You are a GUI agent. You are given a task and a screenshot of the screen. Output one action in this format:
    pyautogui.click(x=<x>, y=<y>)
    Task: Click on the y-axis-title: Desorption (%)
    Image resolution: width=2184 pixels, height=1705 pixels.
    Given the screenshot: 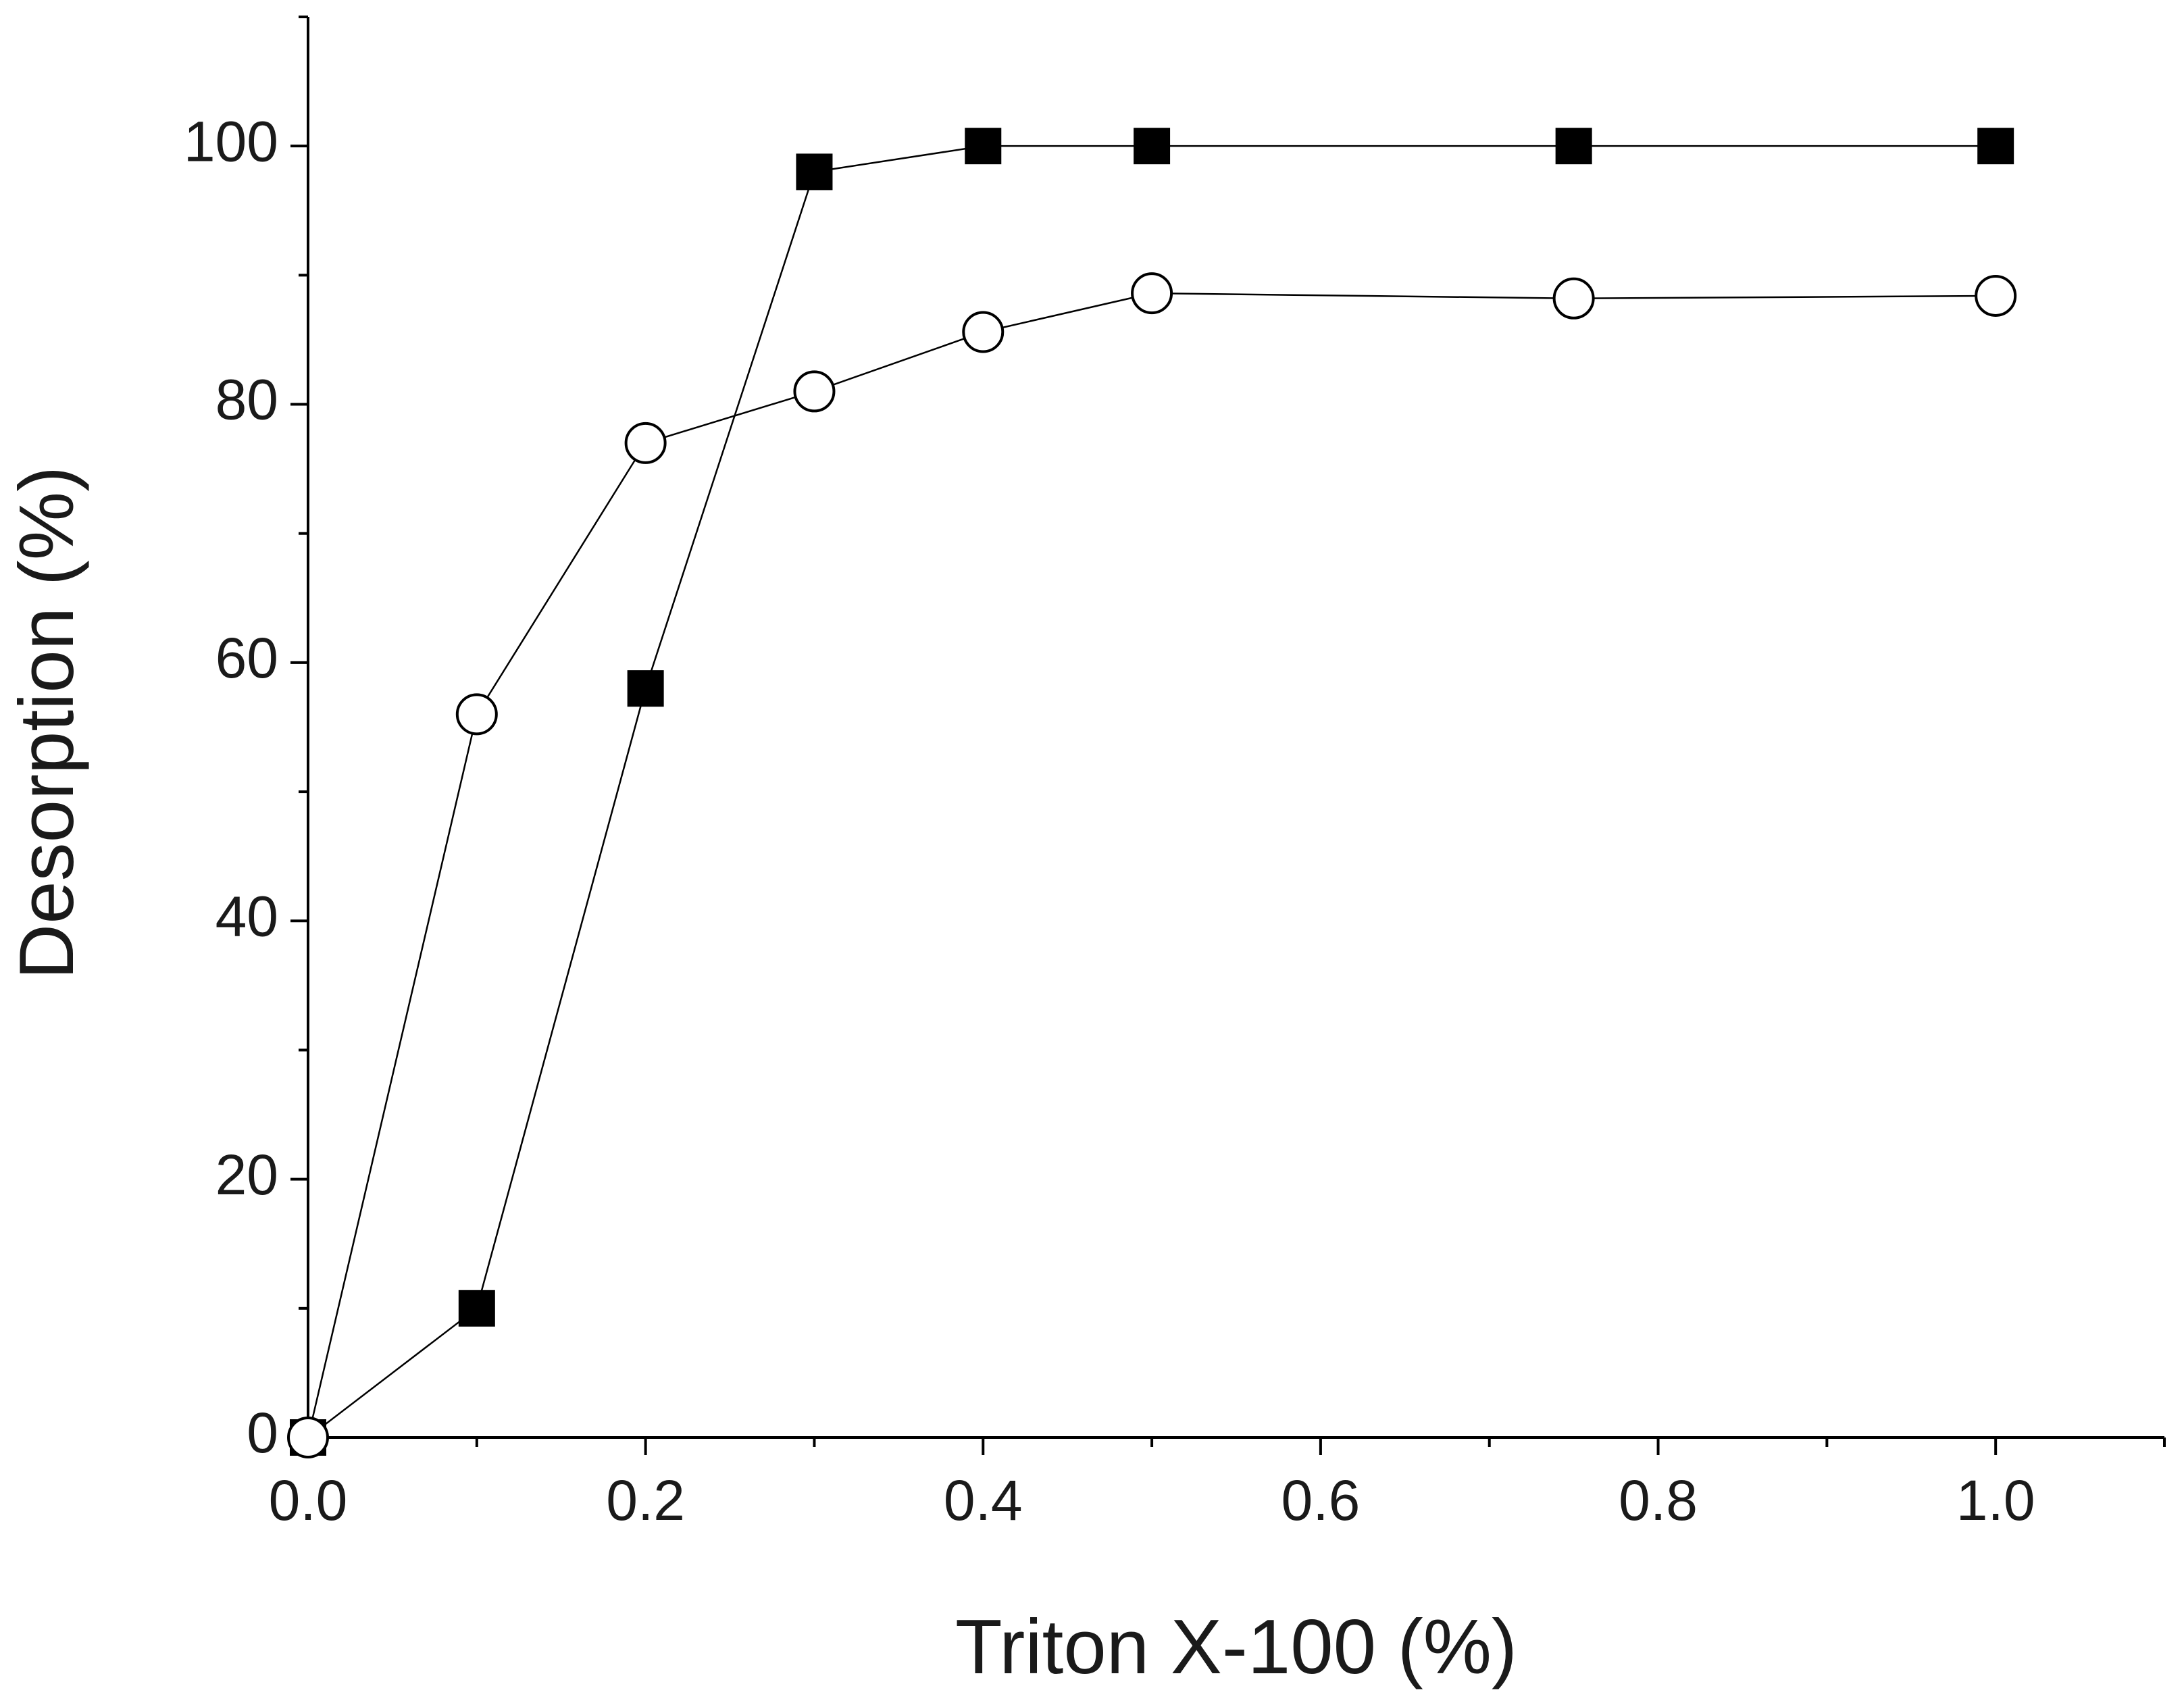 What is the action you would take?
    pyautogui.click(x=47, y=723)
    